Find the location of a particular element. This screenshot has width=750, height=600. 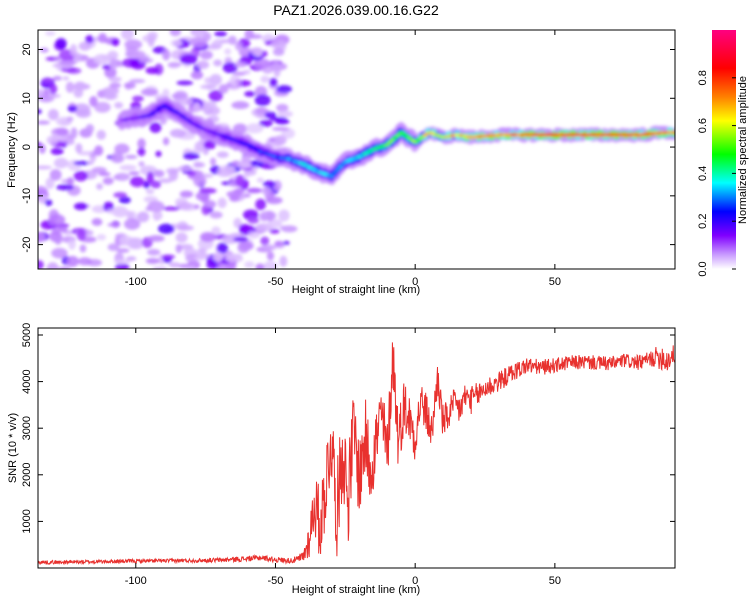

spectrogram-ytick-label: 10 is located at coordinates (27, 98).